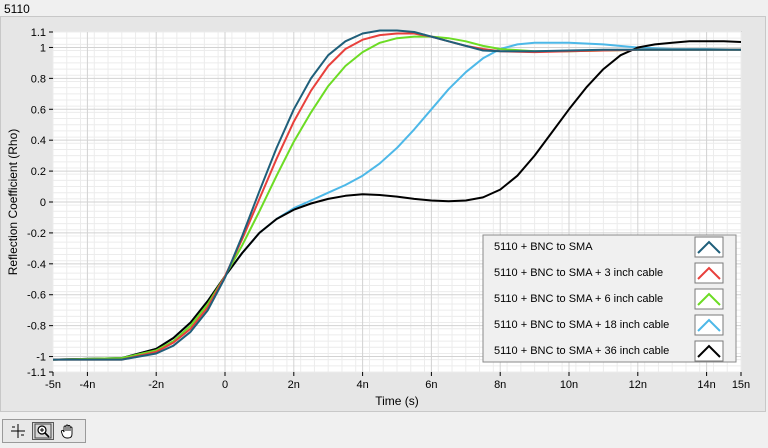 Image resolution: width=768 pixels, height=448 pixels. I want to click on y-tick-label: -0.6, so click(36, 296).